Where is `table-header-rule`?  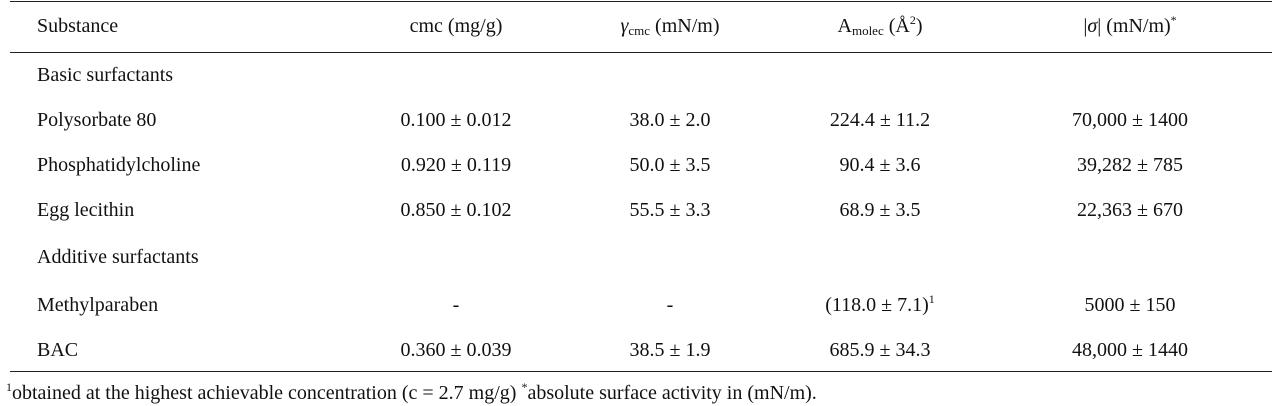
table-header-rule is located at coordinates (641, 52).